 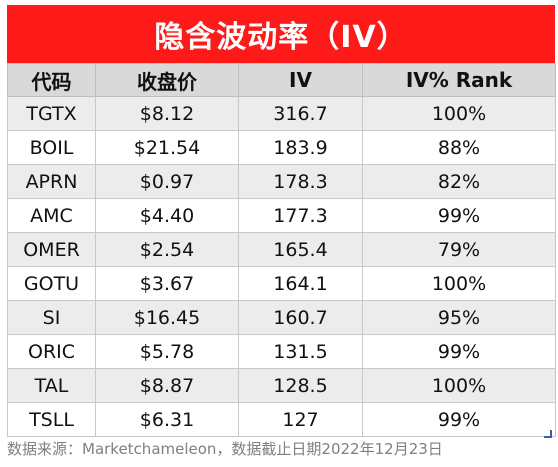 What do you see at coordinates (51, 283) in the screenshot?
I see `cell-ticker: GOTU` at bounding box center [51, 283].